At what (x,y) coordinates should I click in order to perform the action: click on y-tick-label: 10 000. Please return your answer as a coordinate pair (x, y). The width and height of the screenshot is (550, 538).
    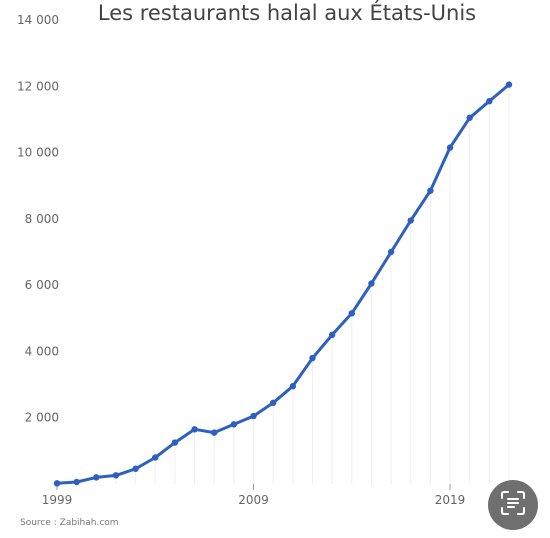
    Looking at the image, I should click on (38, 153).